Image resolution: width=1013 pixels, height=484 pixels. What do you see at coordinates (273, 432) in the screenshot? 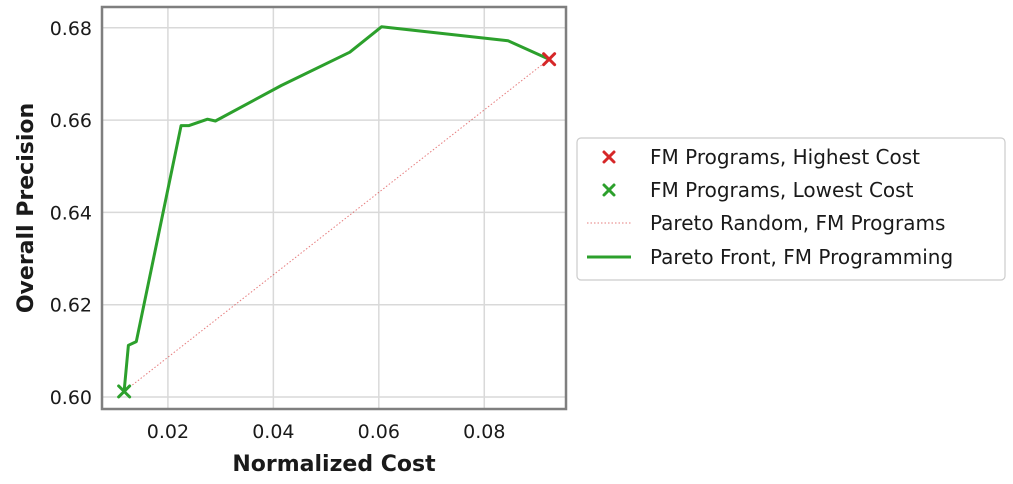
I see `x-tick-label: 0.04` at bounding box center [273, 432].